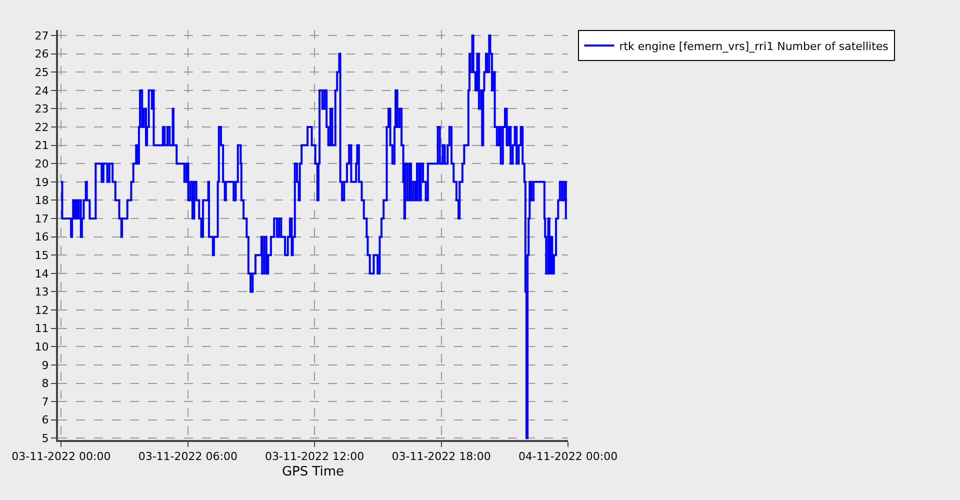  What do you see at coordinates (41, 35) in the screenshot?
I see `y-tick-label: 27` at bounding box center [41, 35].